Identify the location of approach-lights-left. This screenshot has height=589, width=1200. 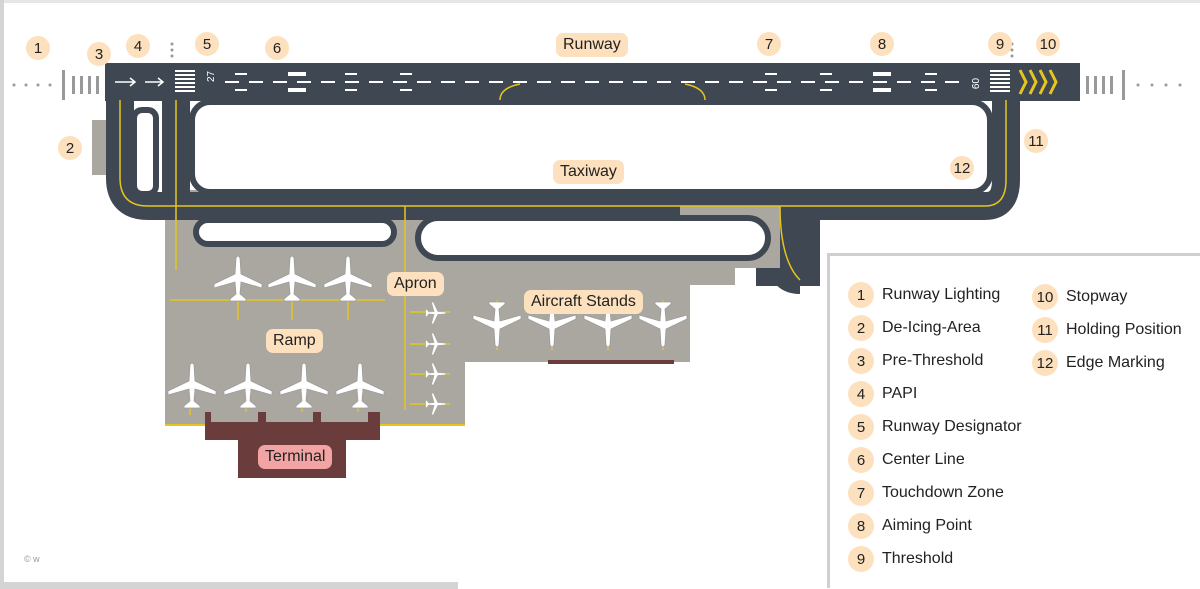
(55, 85).